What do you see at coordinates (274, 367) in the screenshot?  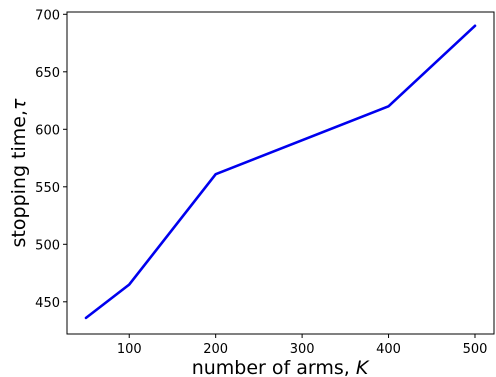 I see `x-axis-label-text: number of arms,` at bounding box center [274, 367].